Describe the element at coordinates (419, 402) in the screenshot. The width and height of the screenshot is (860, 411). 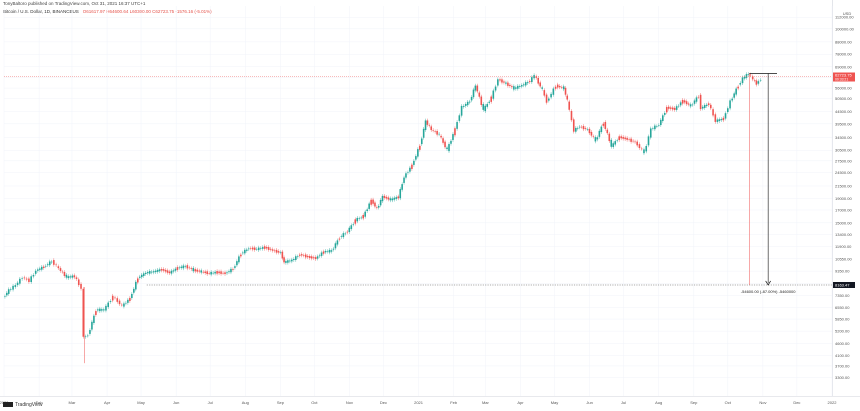
I see `x-tick-label: 2021` at that location.